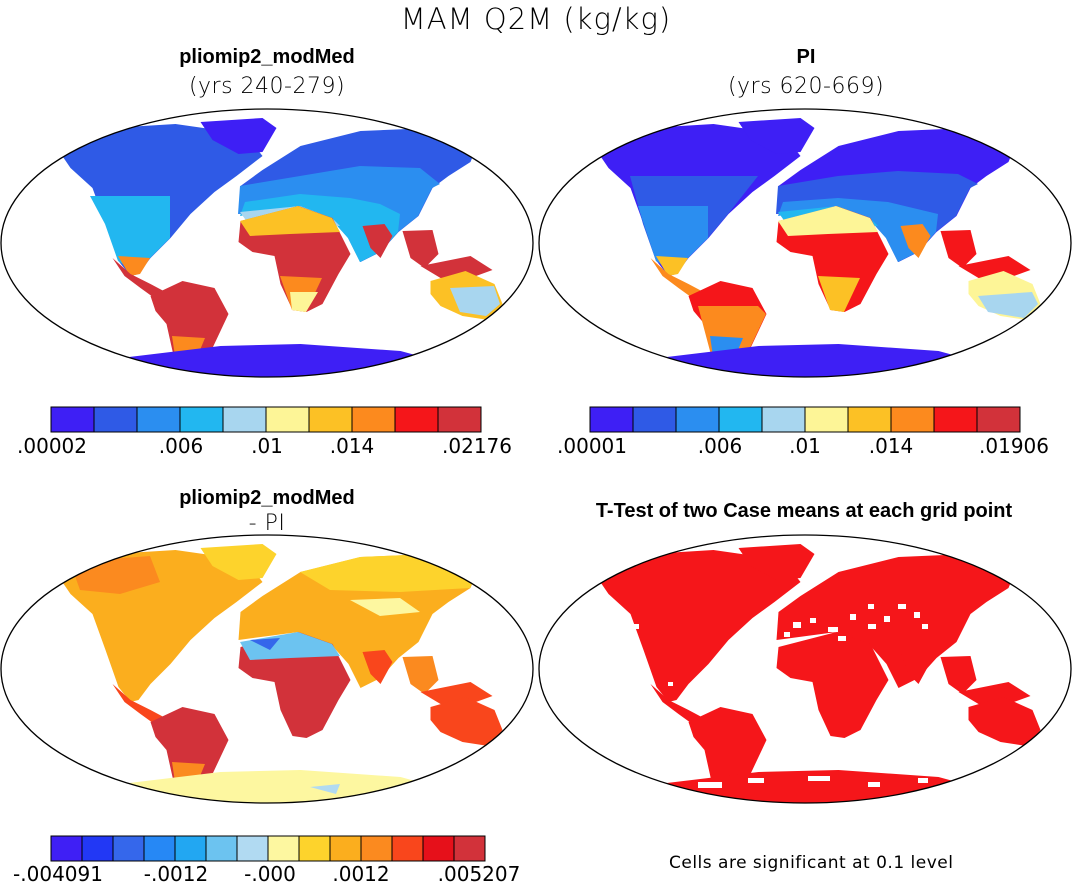 The image size is (1072, 886). Describe the element at coordinates (267, 57) in the screenshot. I see `panel-title-top-left: pliomip2_modMed` at that location.